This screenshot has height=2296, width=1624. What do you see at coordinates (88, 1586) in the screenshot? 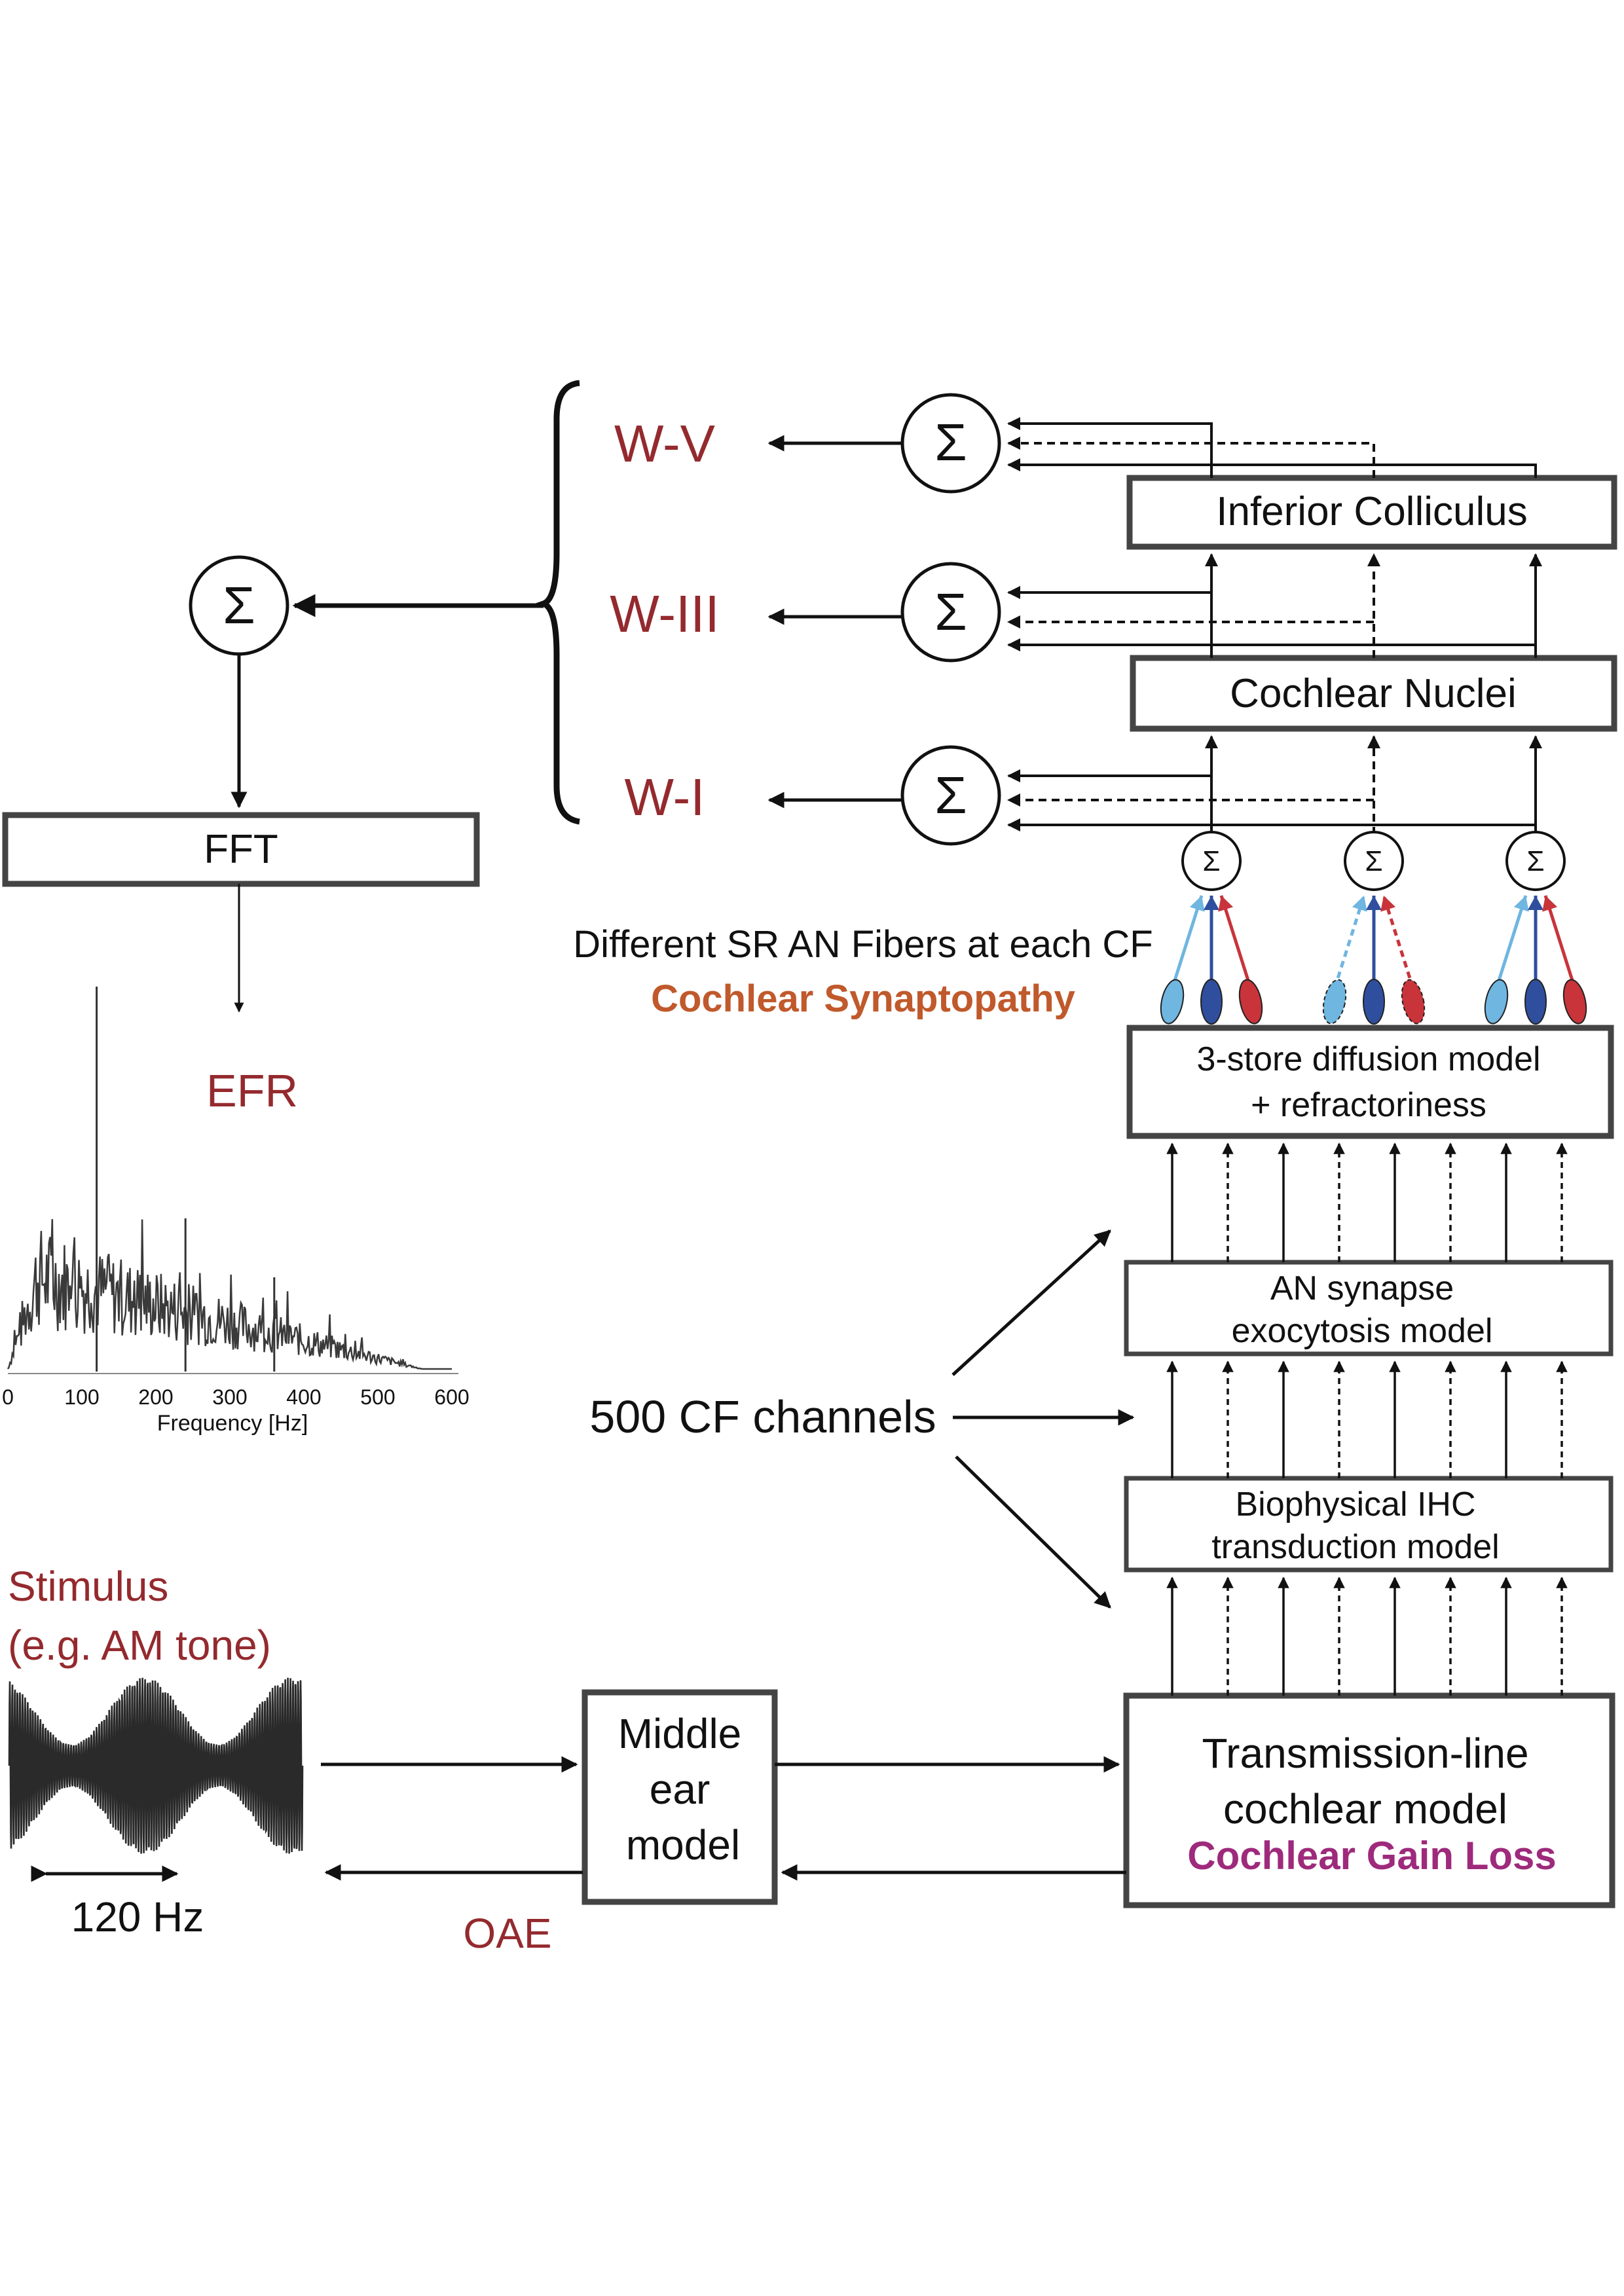
I see `stimulus-title: Stimulus` at bounding box center [88, 1586].